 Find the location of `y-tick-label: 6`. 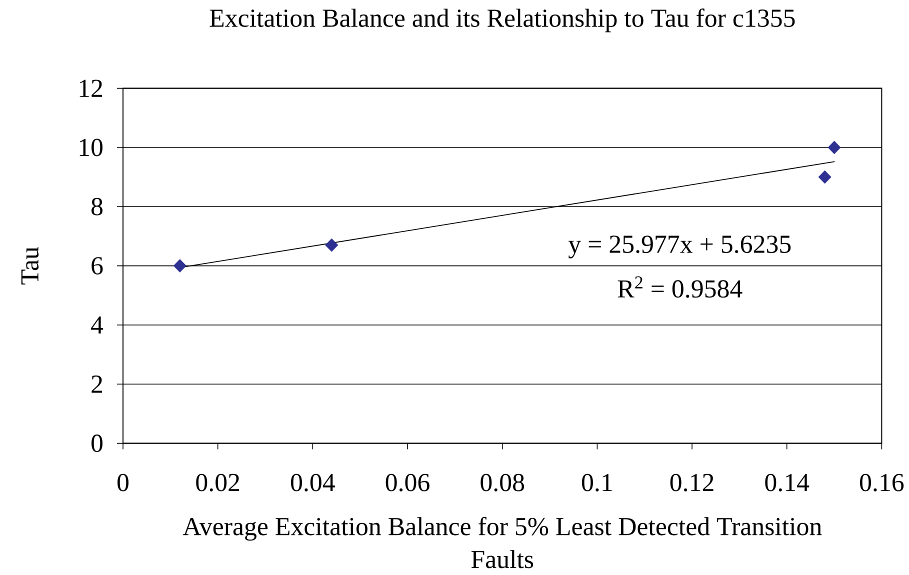

y-tick-label: 6 is located at coordinates (97, 265).